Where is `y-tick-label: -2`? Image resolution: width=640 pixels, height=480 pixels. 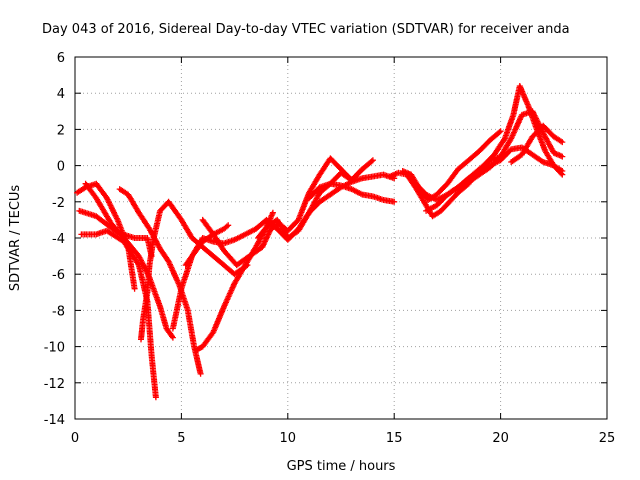
y-tick-label: -2 is located at coordinates (58, 203).